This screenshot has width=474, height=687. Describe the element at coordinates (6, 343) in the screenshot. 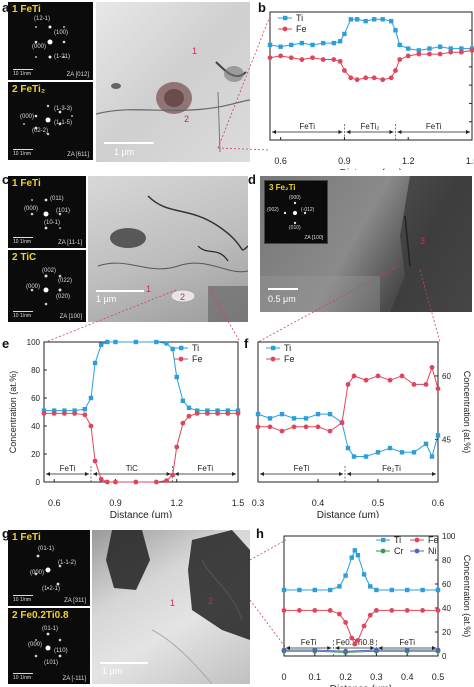

I see `panel-letter-e: e` at that location.